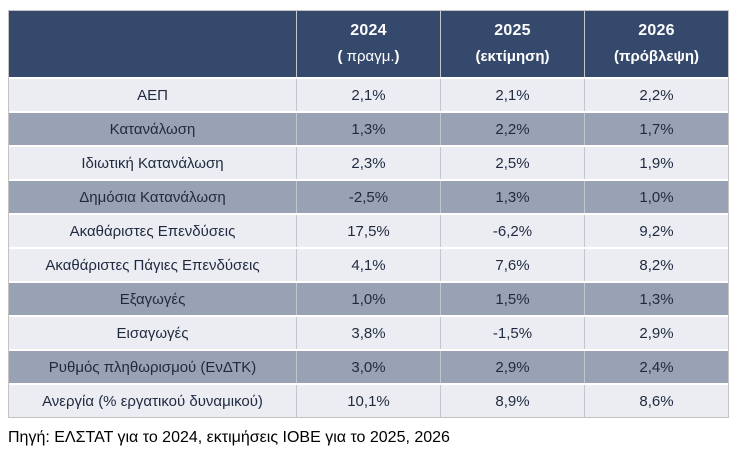  I want to click on row-value: 8,6%, so click(656, 401).